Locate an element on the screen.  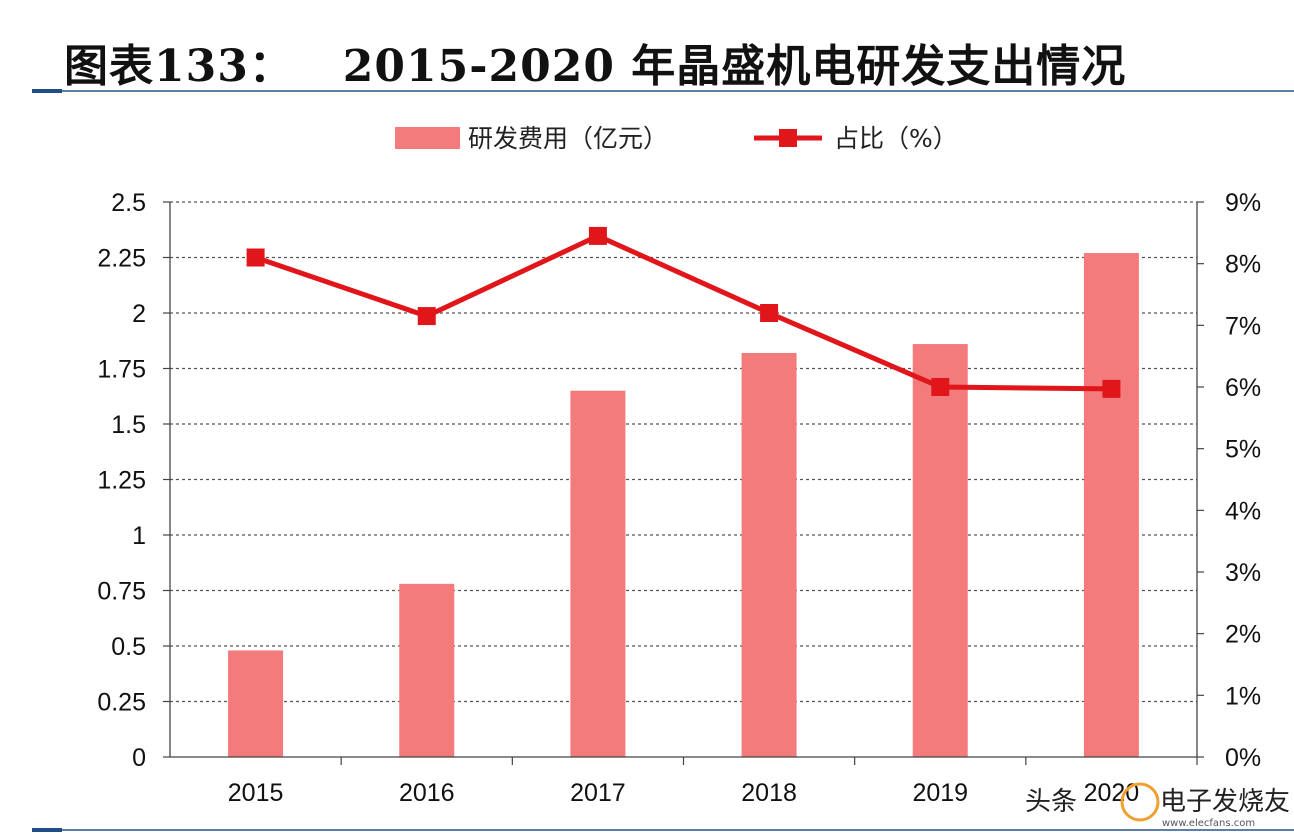
x-tick-label: 2015 is located at coordinates (256, 793).